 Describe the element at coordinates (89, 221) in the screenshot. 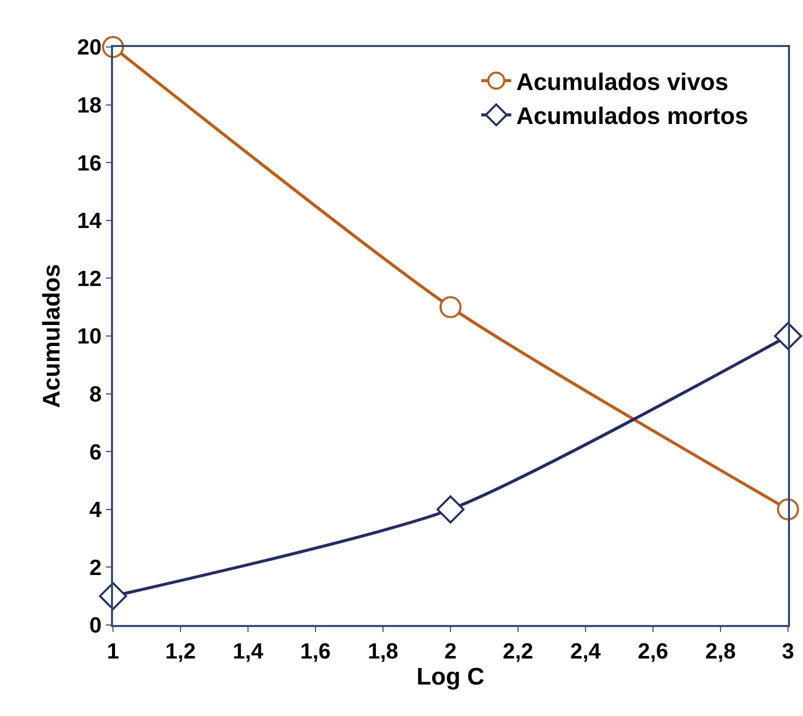

I see `y-tick-label: 14` at that location.